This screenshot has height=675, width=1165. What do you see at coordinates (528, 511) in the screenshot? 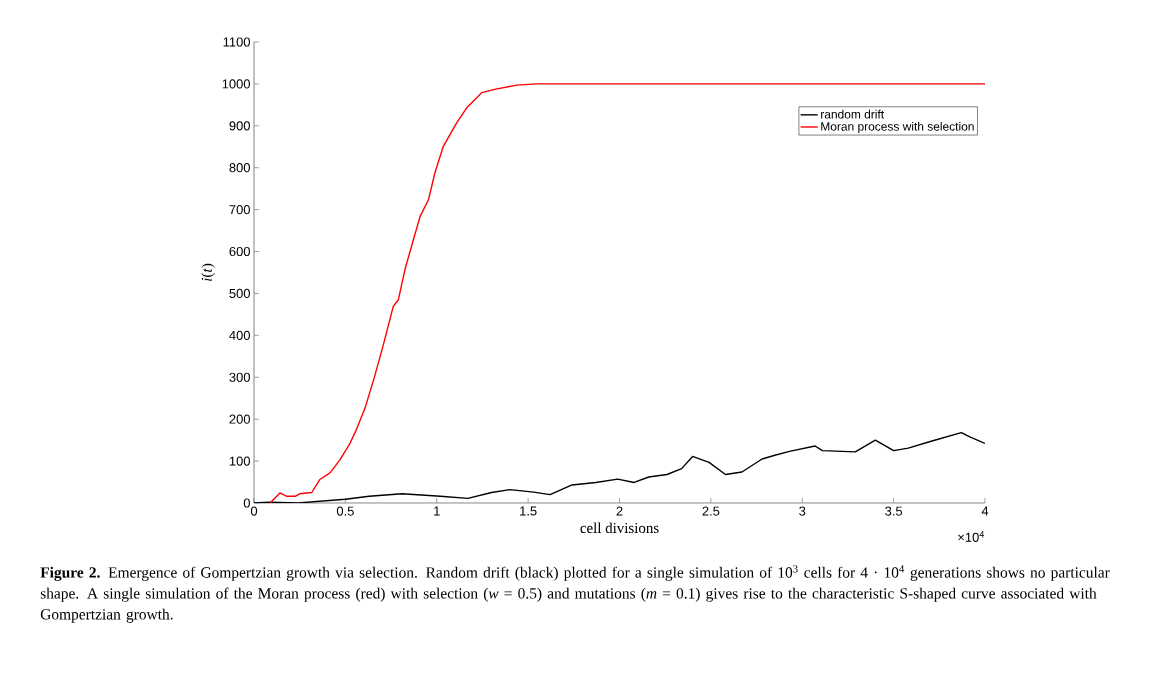
I see `x-tick-label: 1.5` at bounding box center [528, 511].